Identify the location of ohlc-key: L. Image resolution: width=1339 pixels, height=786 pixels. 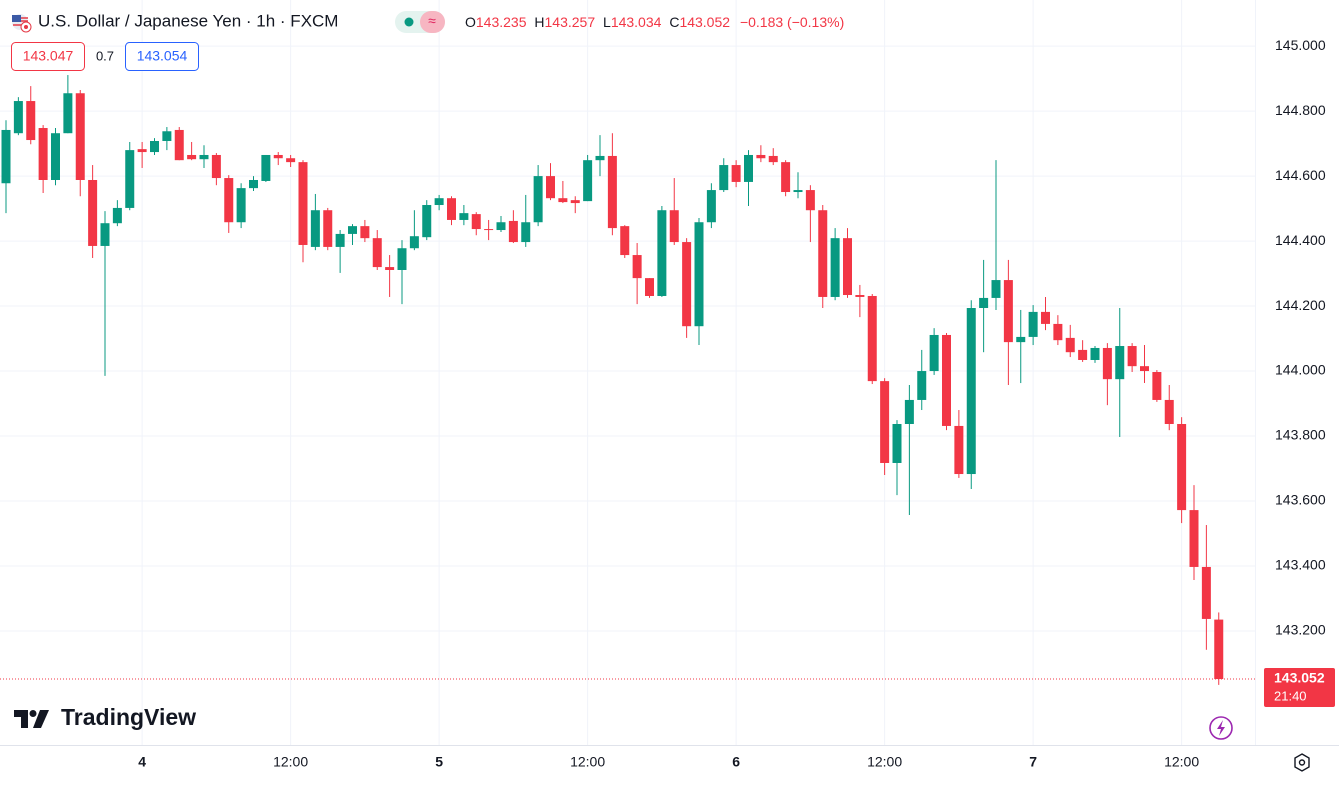
(607, 22).